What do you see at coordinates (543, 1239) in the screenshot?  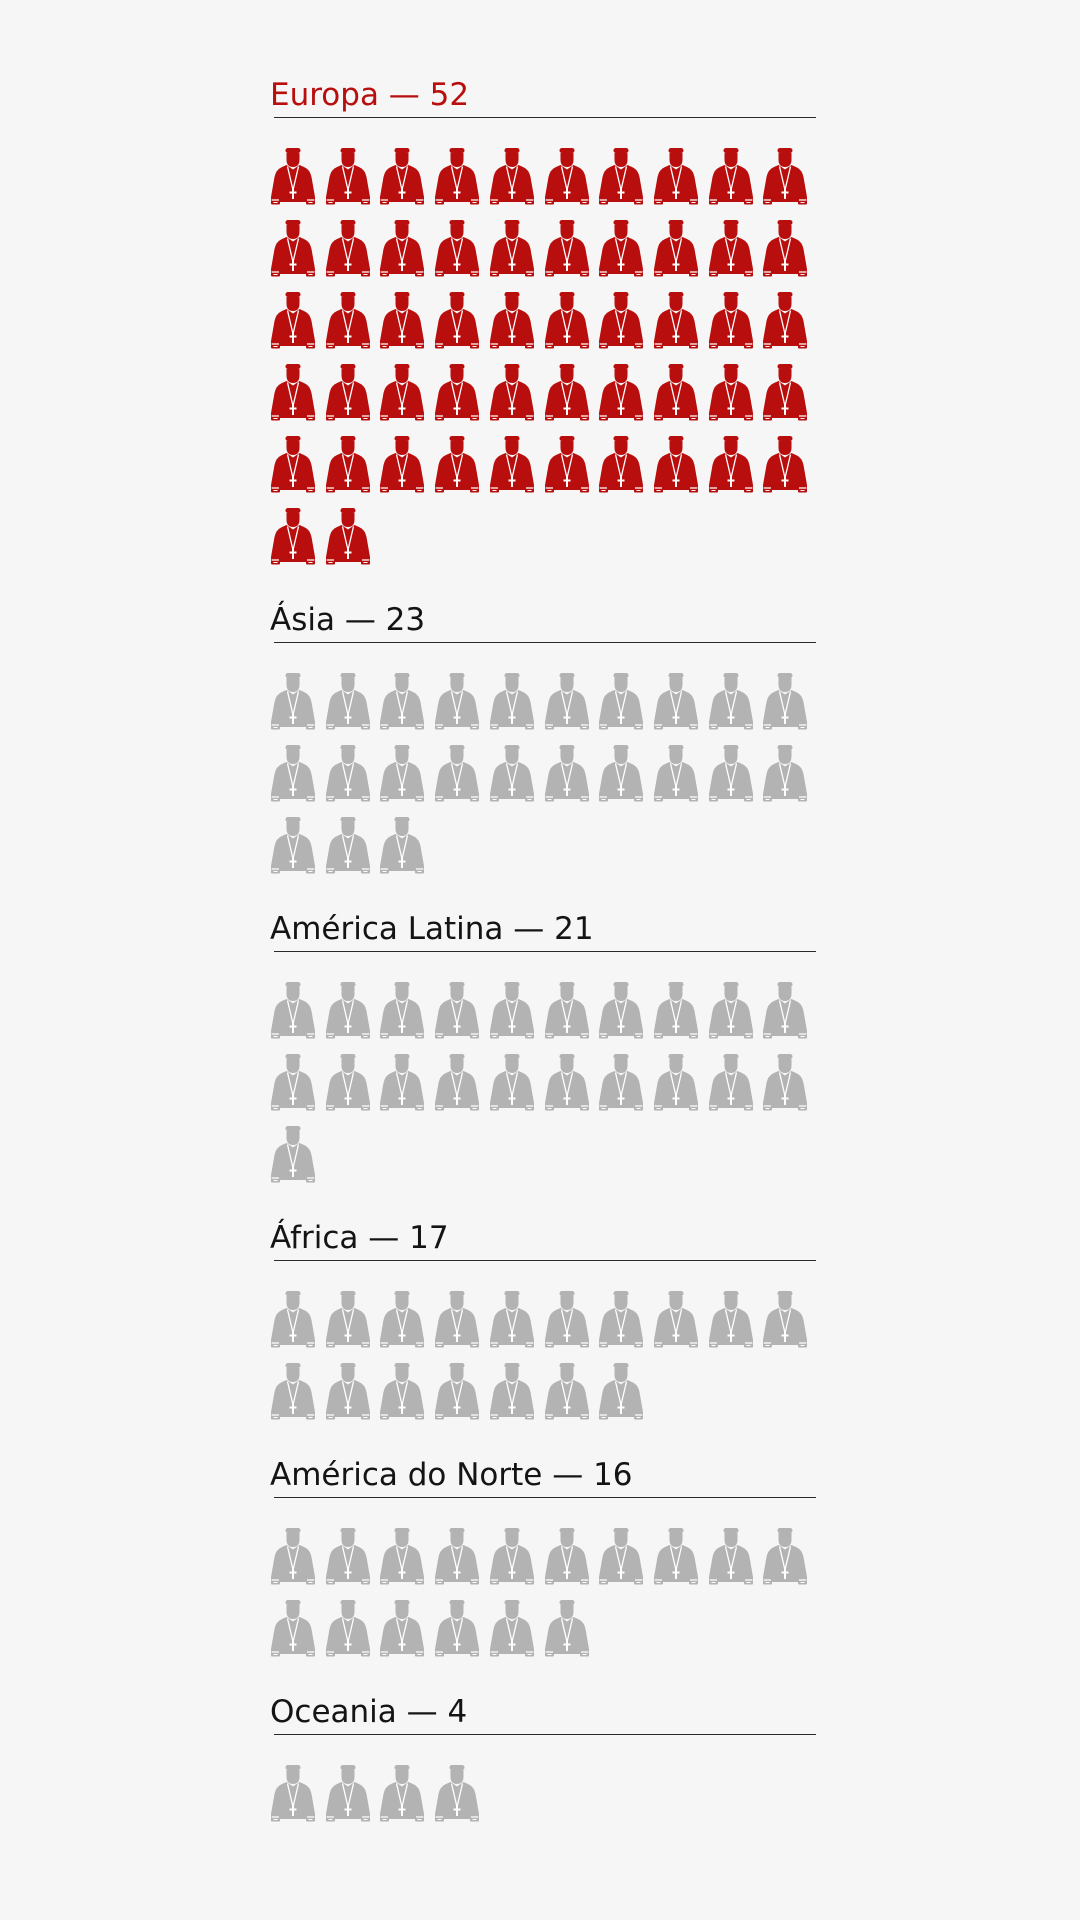 I see `region-africa: África — 17` at bounding box center [543, 1239].